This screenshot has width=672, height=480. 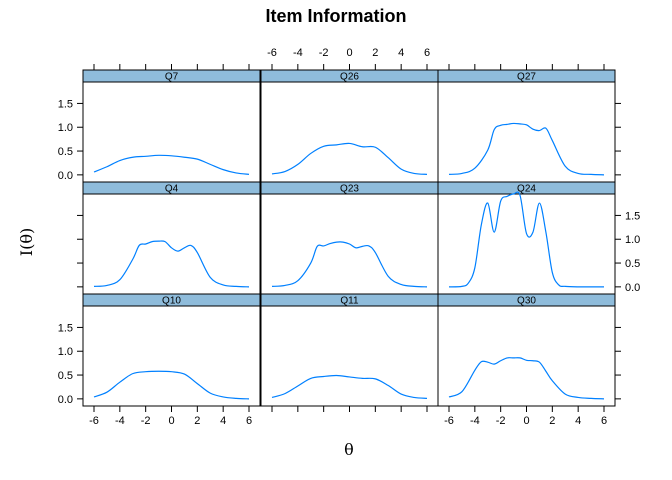 I want to click on panel-q27, so click(x=526, y=132).